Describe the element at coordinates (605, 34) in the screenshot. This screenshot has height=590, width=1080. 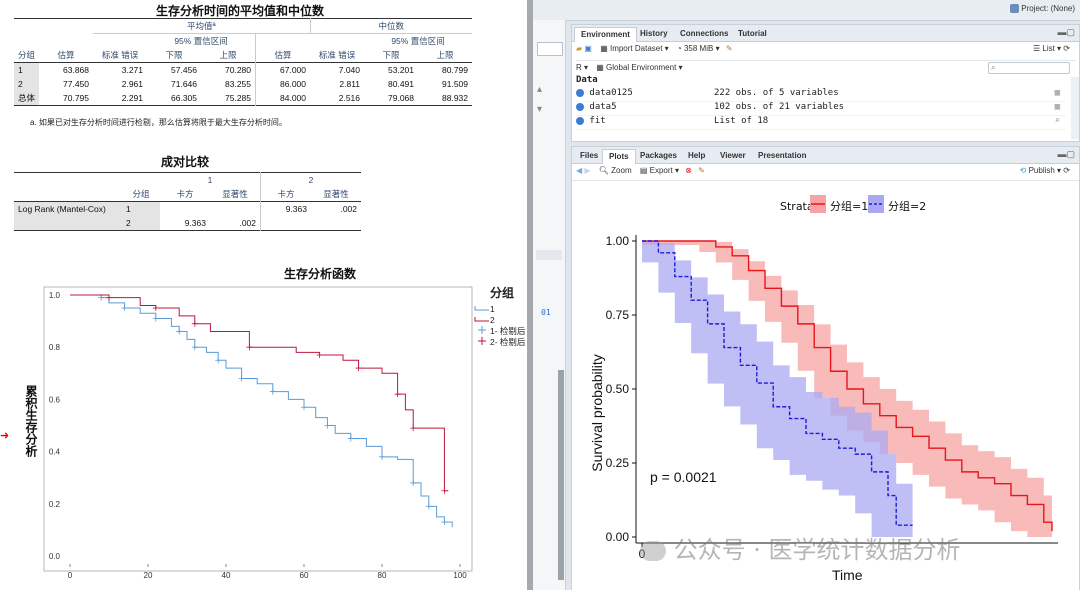
I see `tab-environment: Environment` at that location.